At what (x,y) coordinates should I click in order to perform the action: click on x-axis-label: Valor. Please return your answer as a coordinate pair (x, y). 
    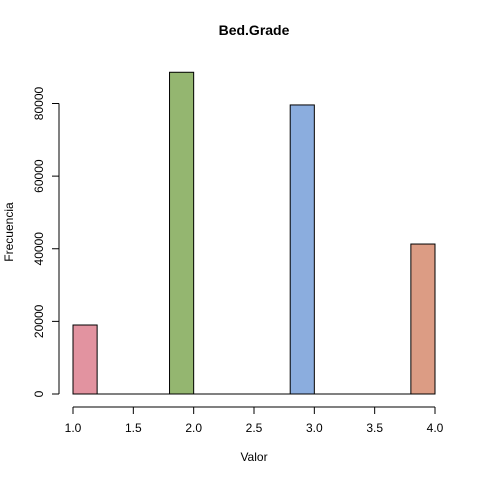
    Looking at the image, I should click on (253, 457).